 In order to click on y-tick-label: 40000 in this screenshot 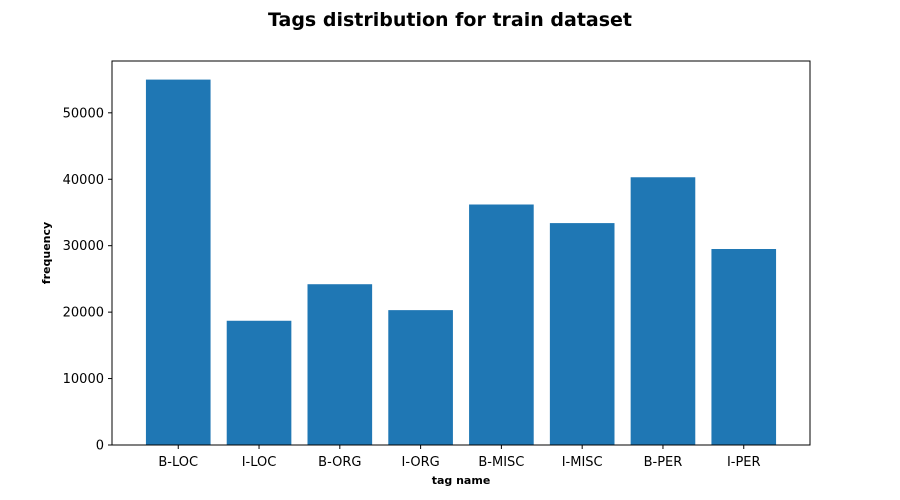, I will do `click(83, 180)`.